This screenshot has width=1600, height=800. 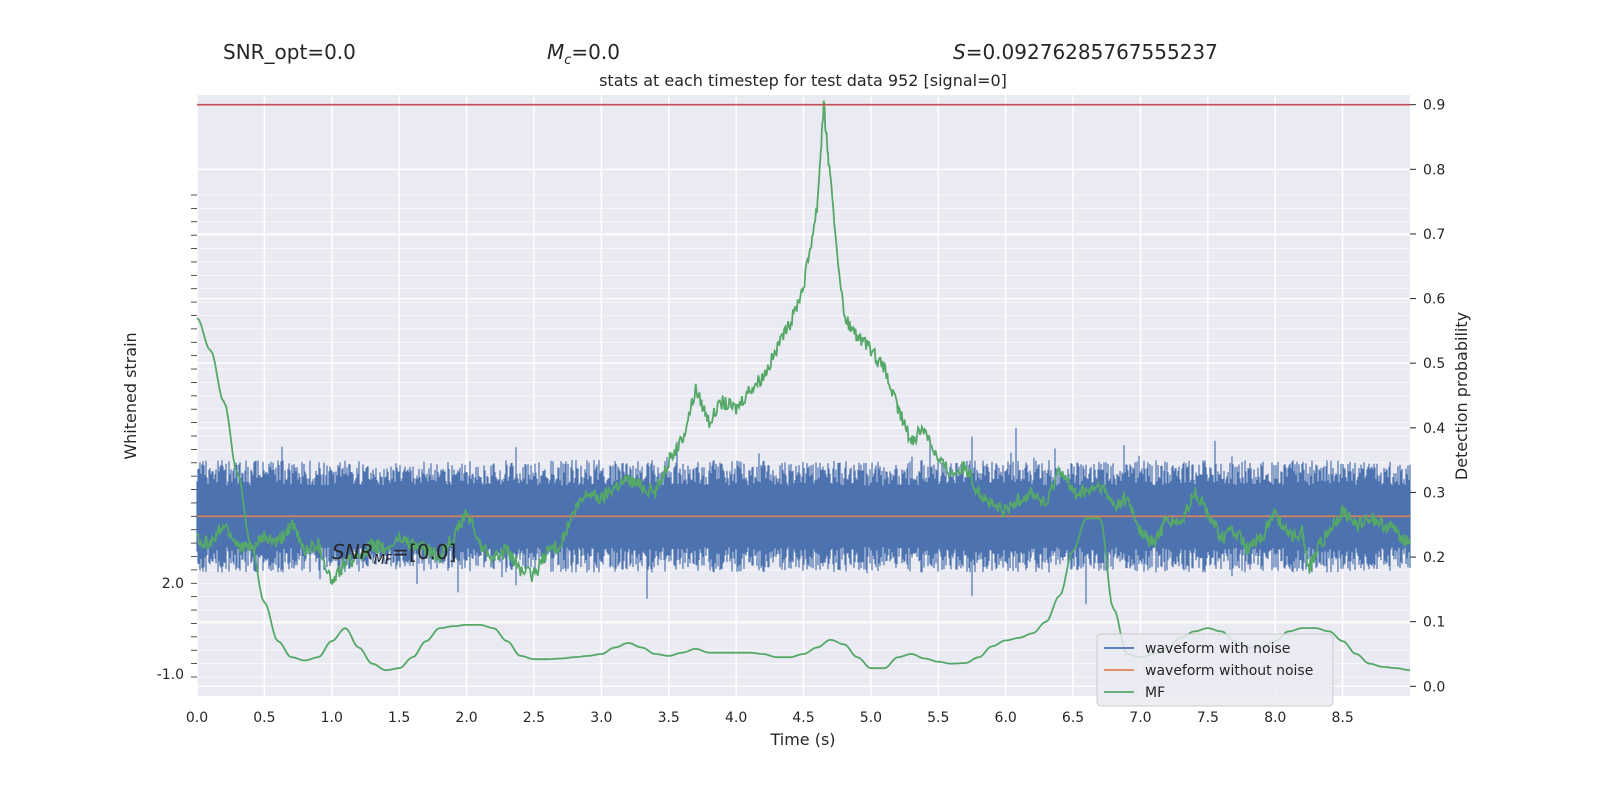 I want to click on y-tick-label: 0.2, so click(x=1434, y=558).